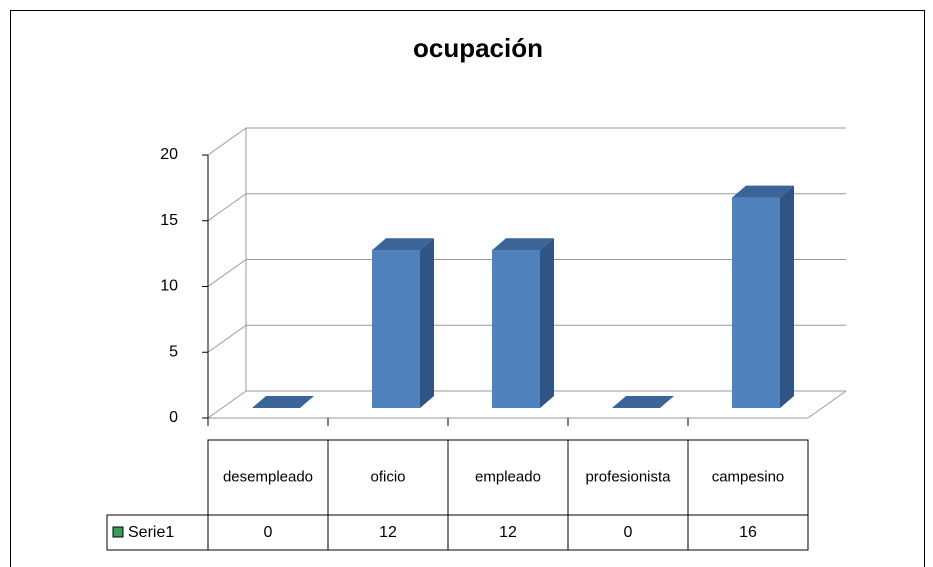 The width and height of the screenshot is (933, 567). I want to click on legend-label: Serie1, so click(151, 532).